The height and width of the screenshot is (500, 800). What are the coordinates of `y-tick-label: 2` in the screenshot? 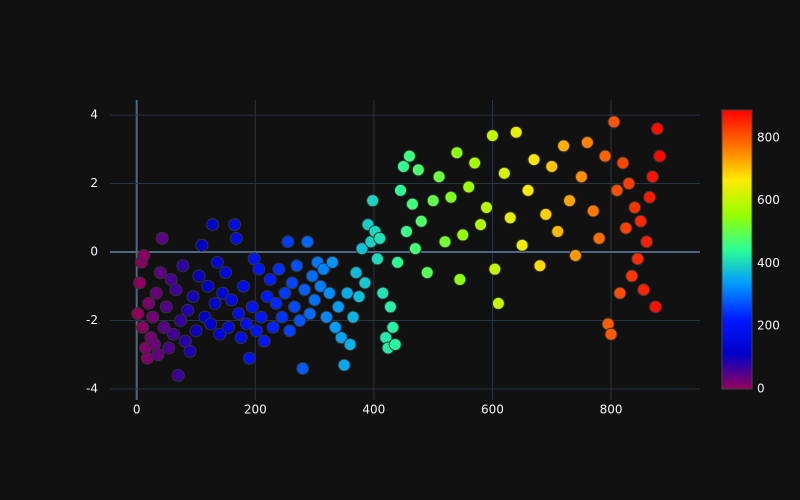 It's located at (94, 183).